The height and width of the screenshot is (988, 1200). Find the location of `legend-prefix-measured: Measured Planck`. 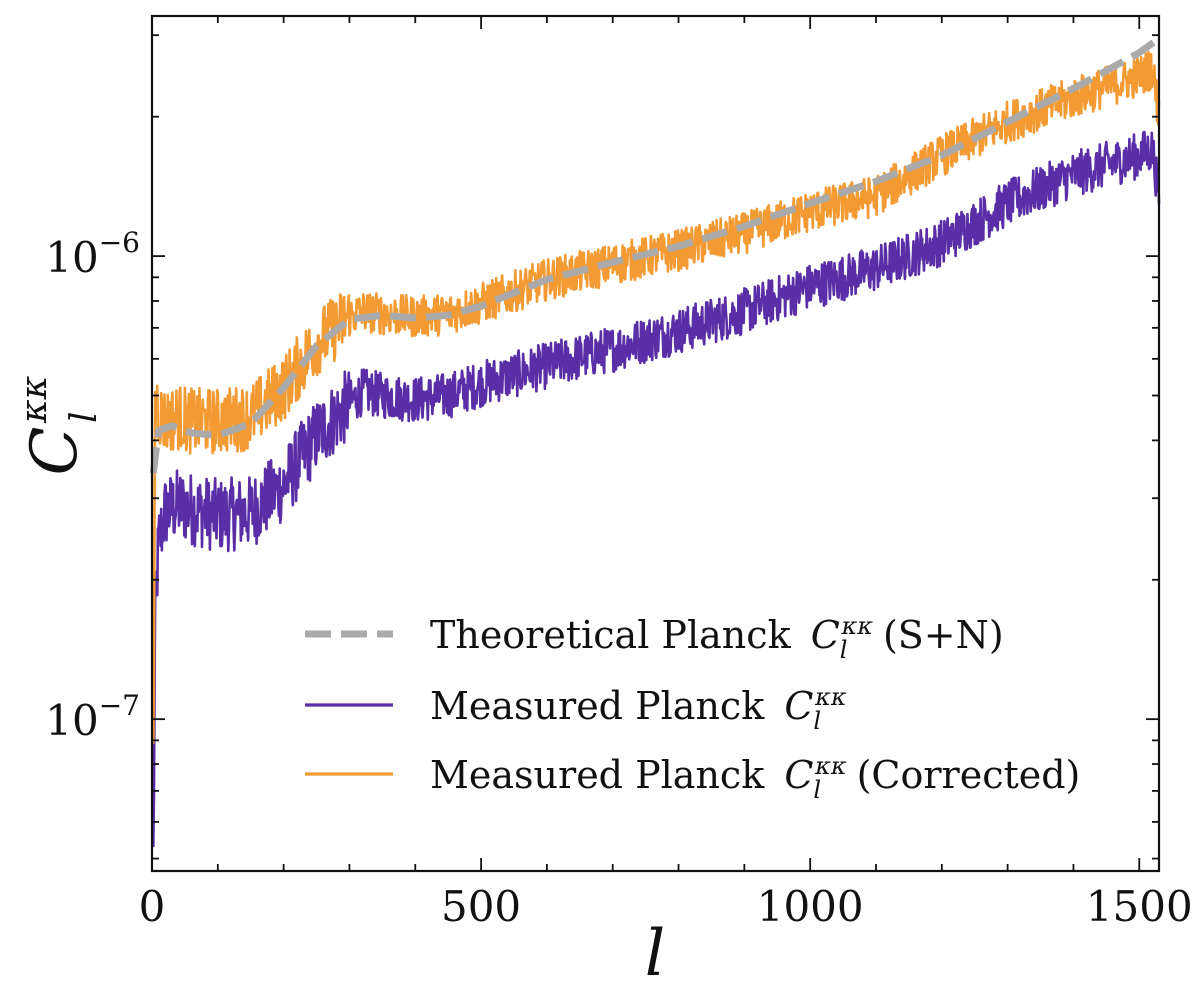

legend-prefix-measured: Measured Planck is located at coordinates (597, 706).